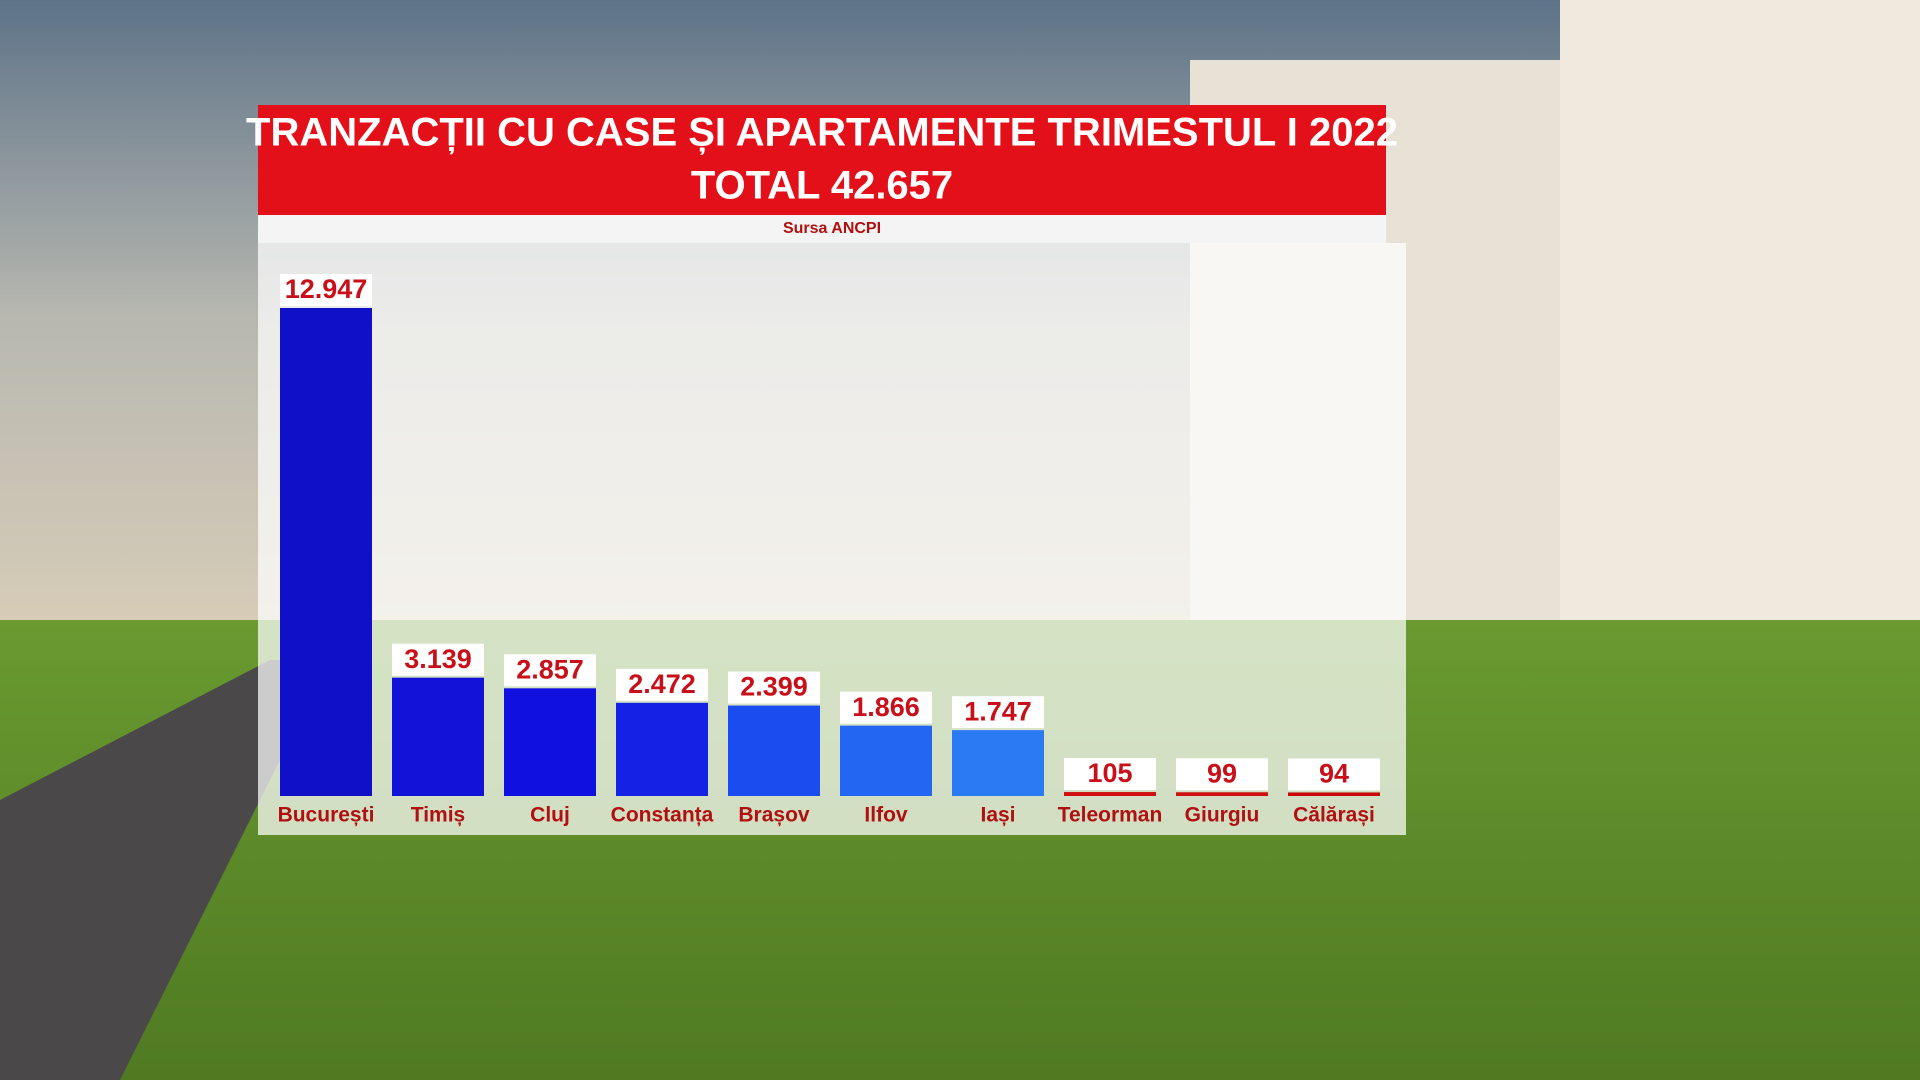 This screenshot has width=1920, height=1080. I want to click on x-tick-label: Cluj, so click(550, 815).